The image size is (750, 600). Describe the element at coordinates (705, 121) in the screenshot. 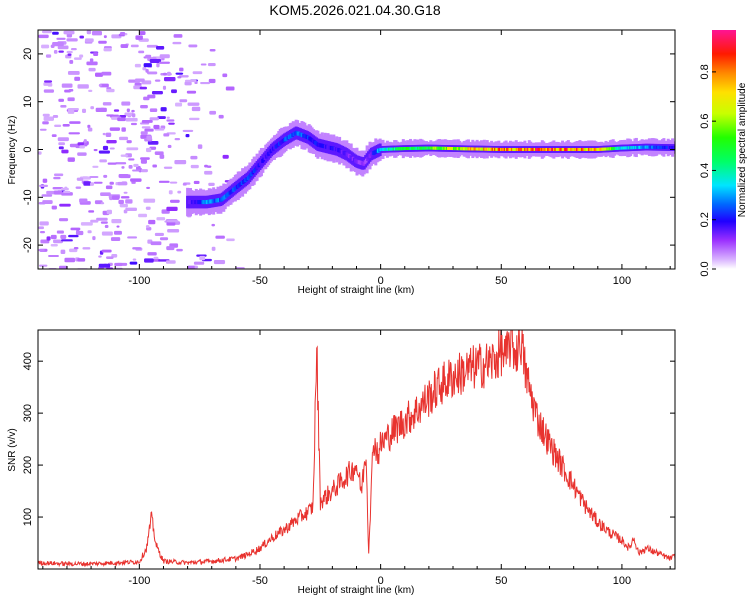

I see `colorbar-tick-label: 0.6` at that location.